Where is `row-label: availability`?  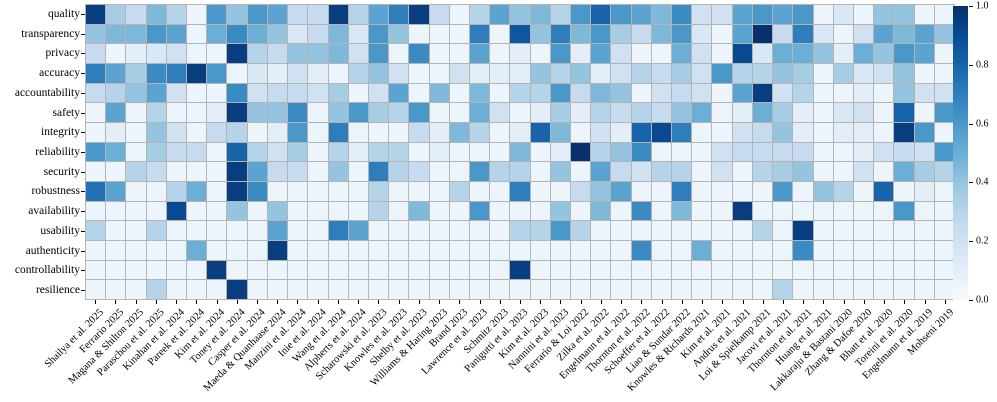
row-label: availability is located at coordinates (54, 211).